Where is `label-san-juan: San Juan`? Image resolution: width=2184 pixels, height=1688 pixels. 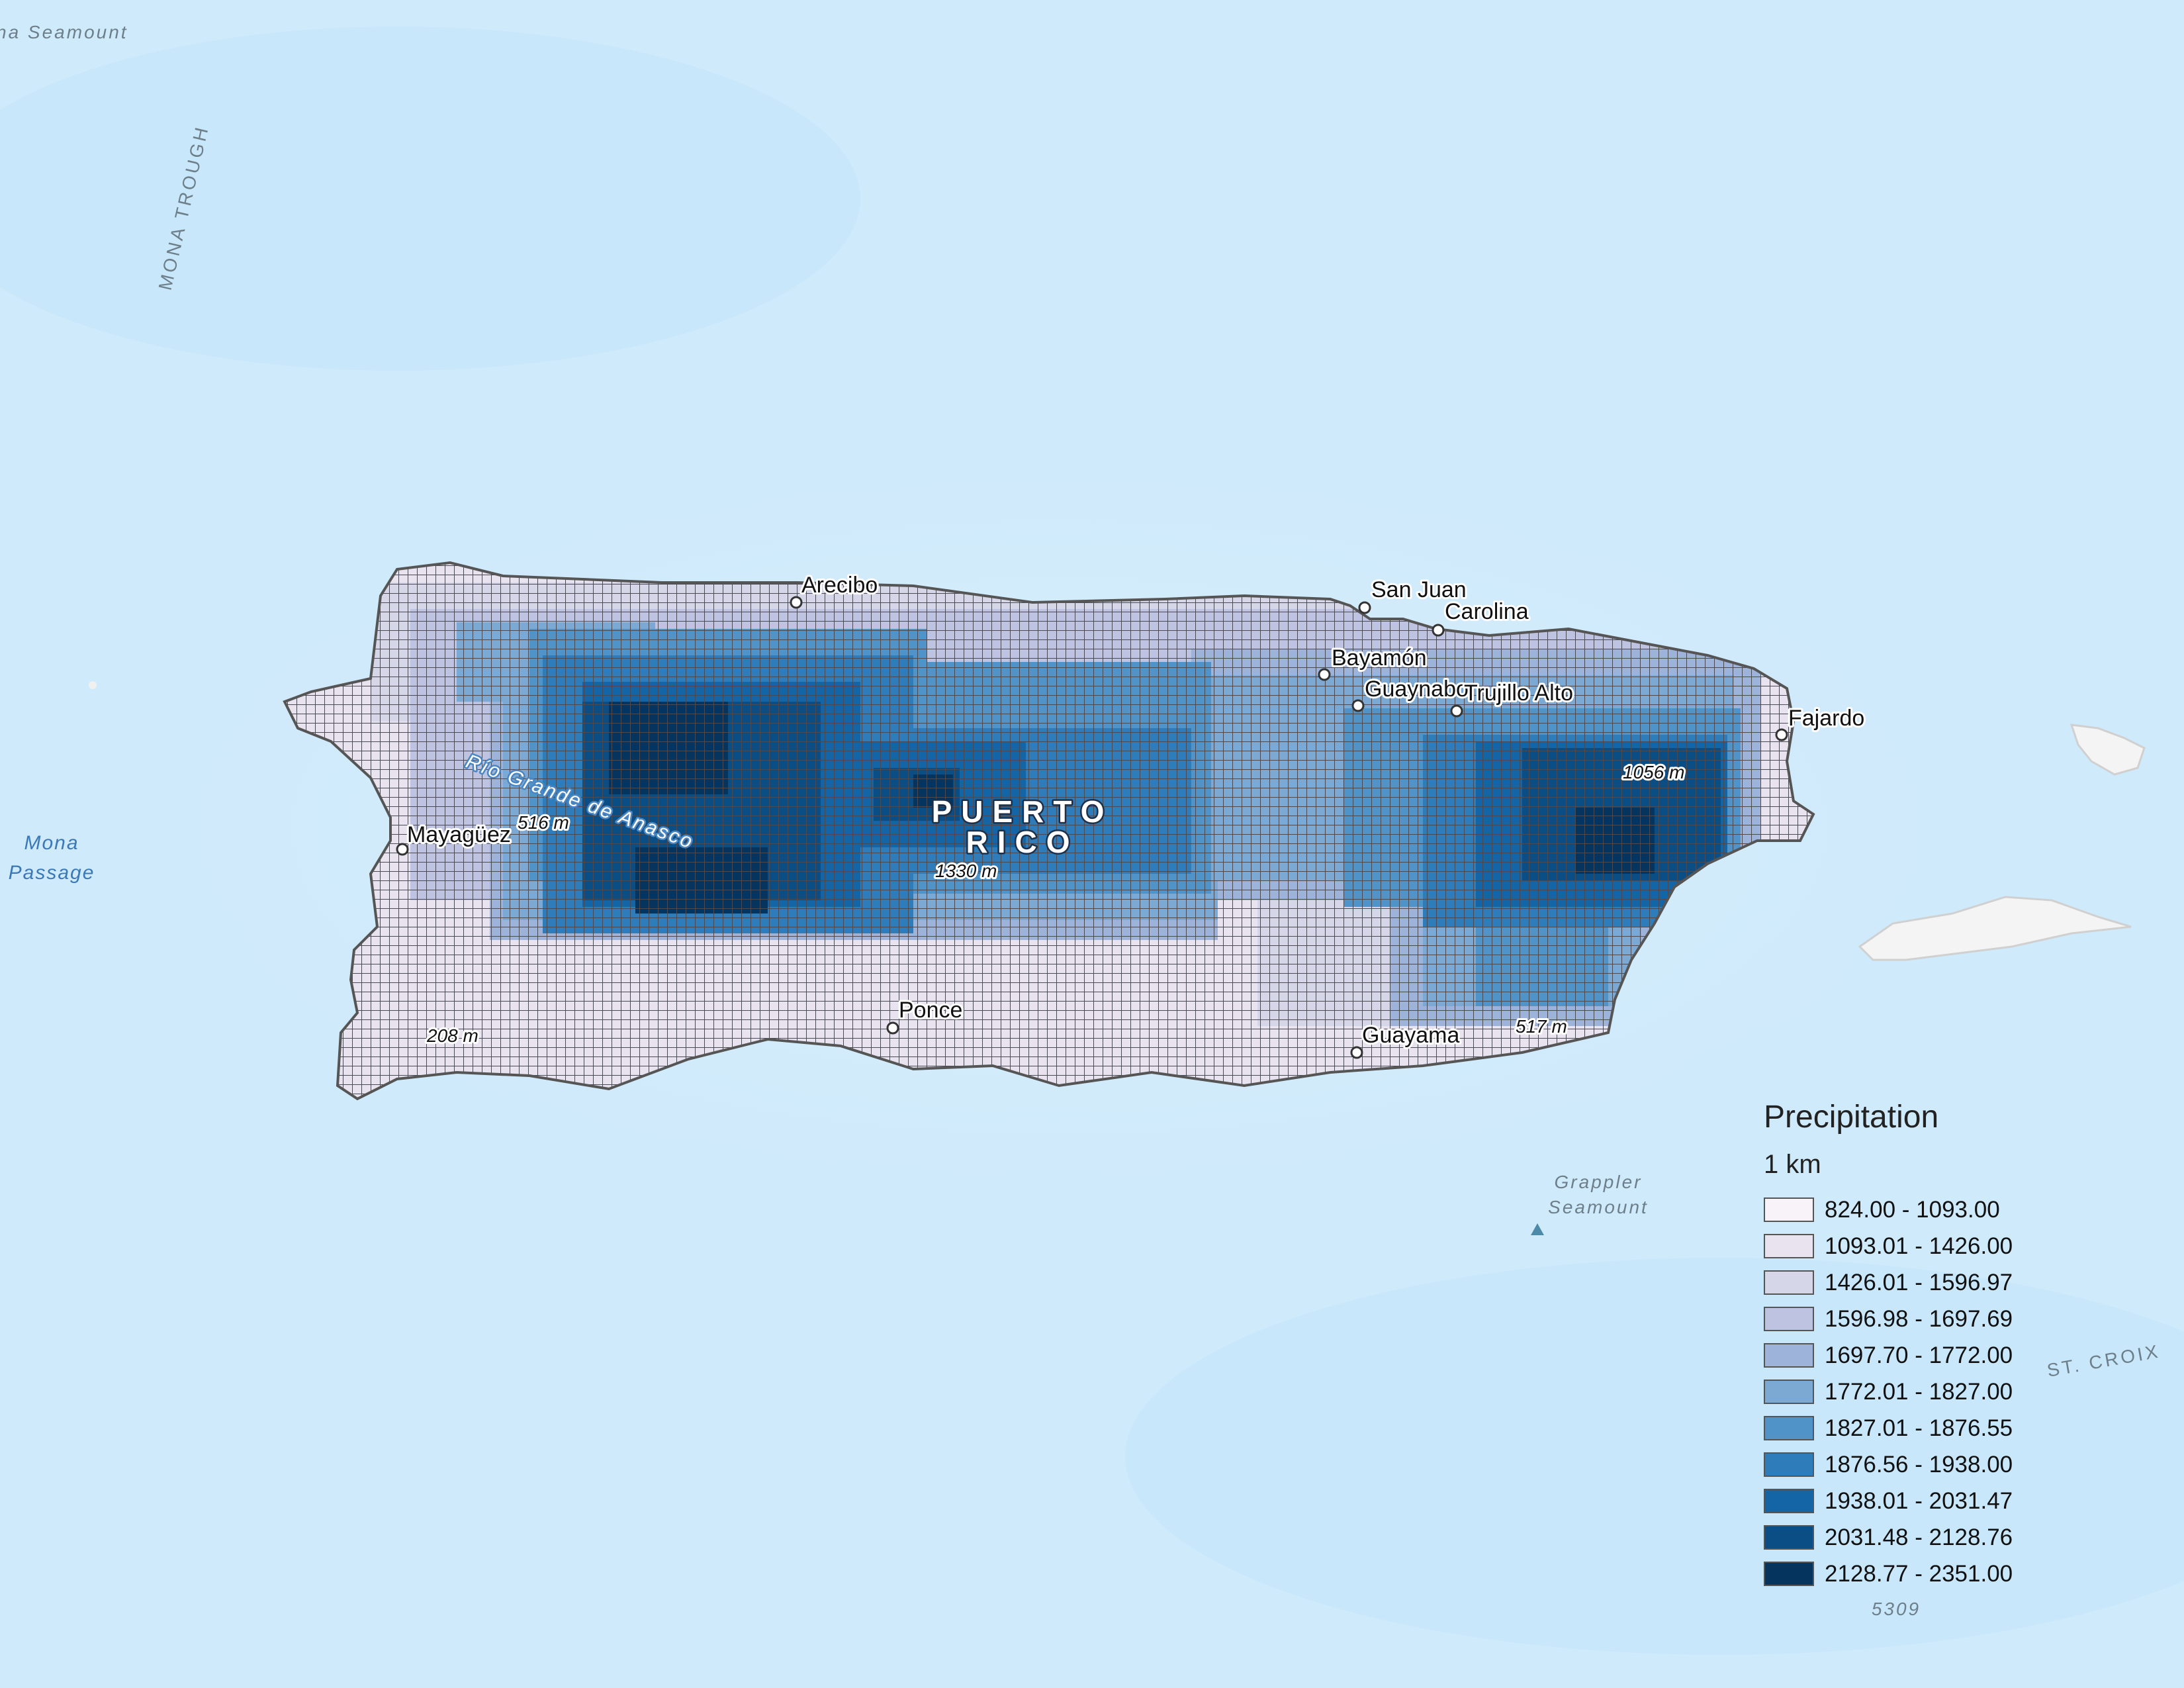 label-san-juan: San Juan is located at coordinates (1419, 589).